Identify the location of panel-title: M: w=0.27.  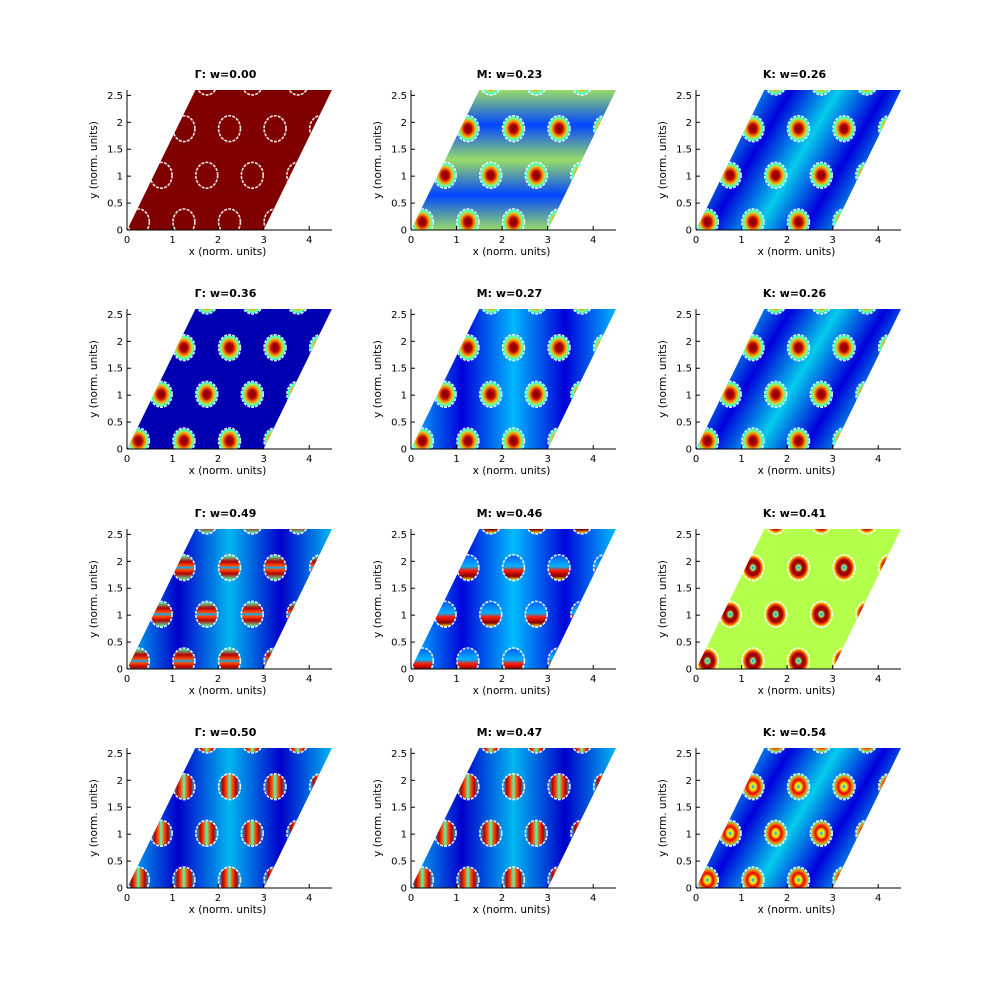
(510, 293).